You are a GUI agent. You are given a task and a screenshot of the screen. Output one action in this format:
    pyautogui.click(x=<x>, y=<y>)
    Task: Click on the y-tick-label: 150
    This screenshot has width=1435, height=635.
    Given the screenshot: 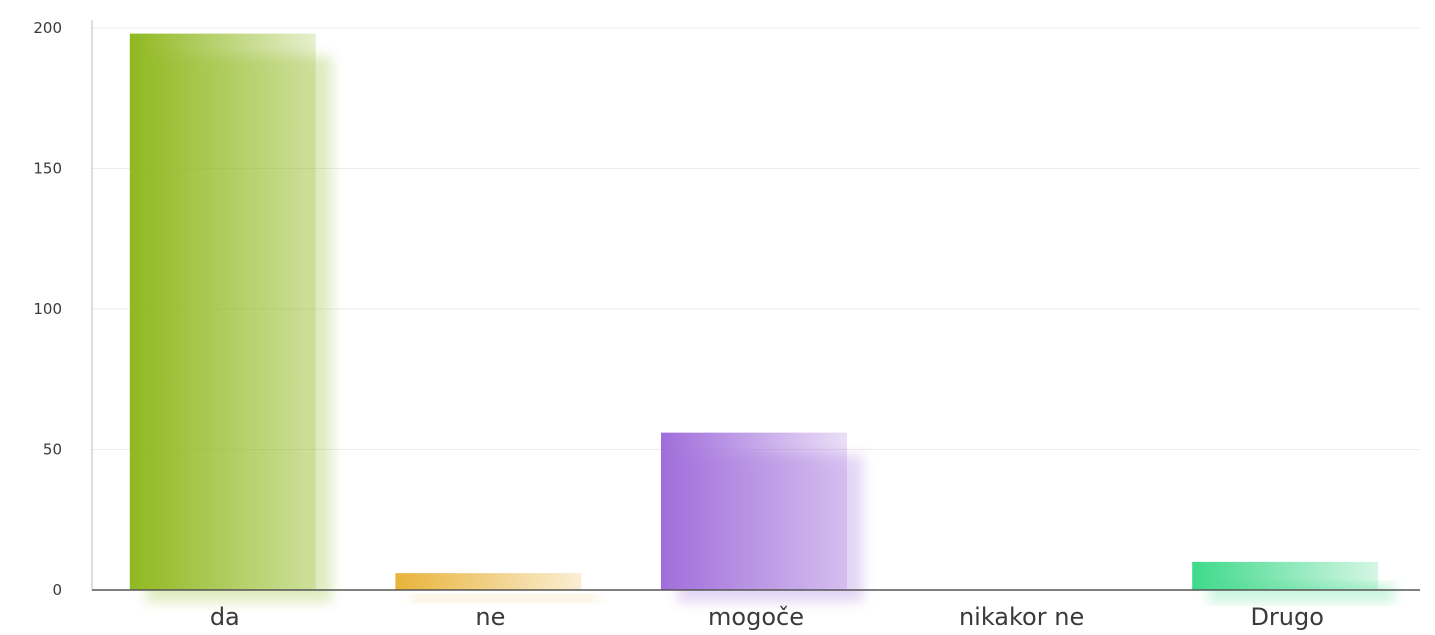 What is the action you would take?
    pyautogui.click(x=47, y=169)
    